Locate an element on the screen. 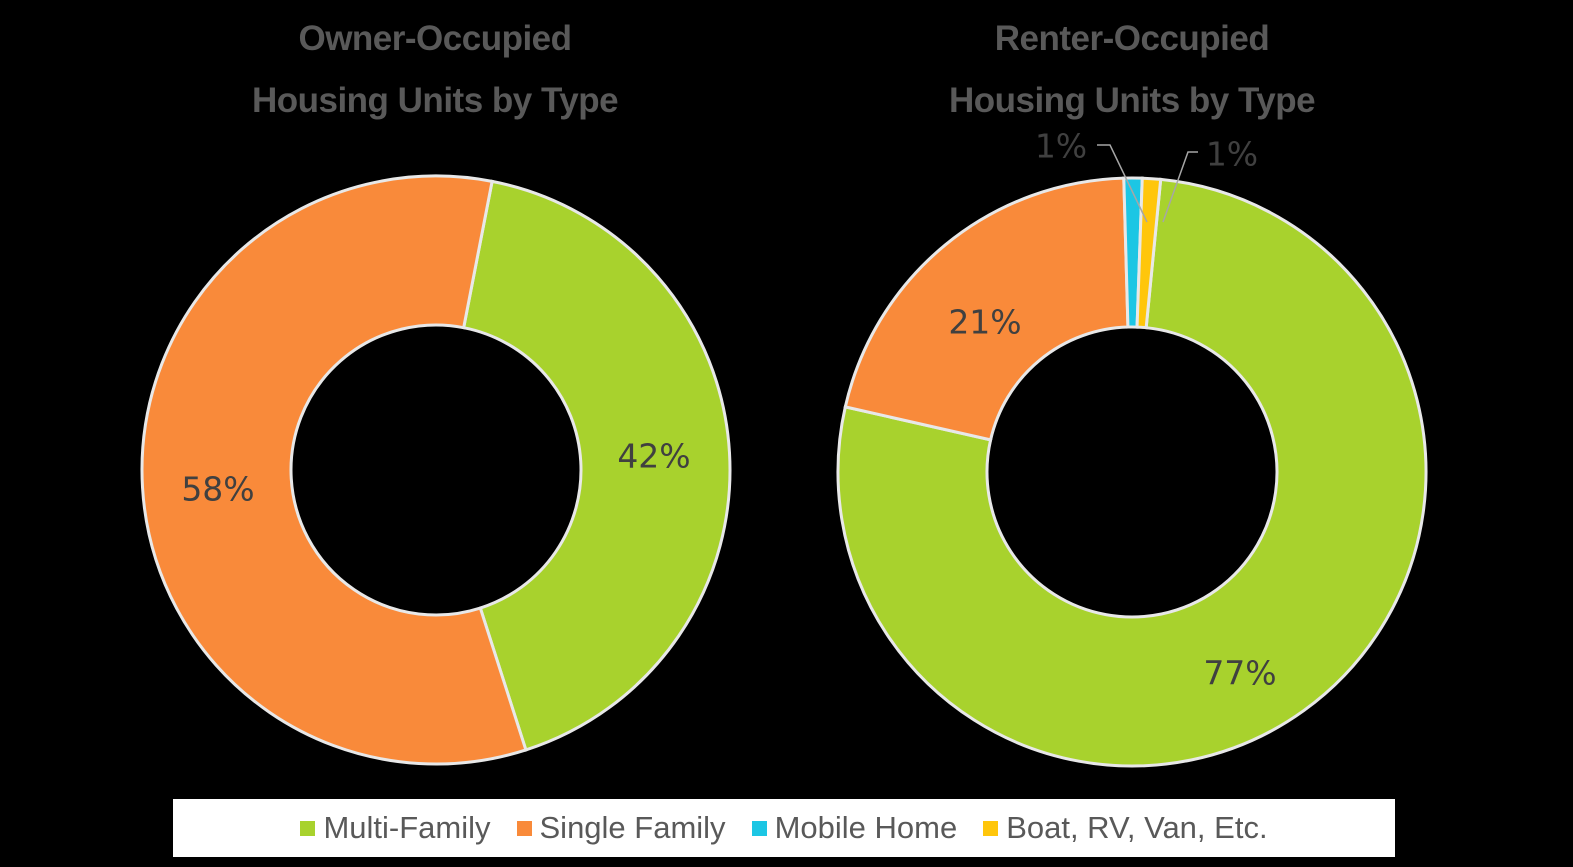  legend-item-single-family: Single Family is located at coordinates (621, 828).